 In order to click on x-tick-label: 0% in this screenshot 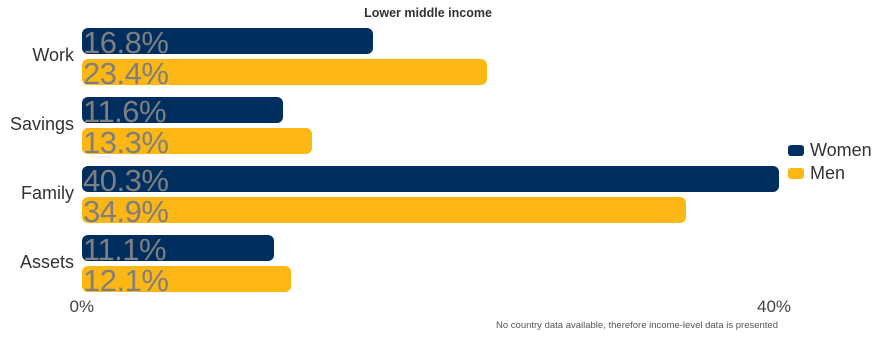, I will do `click(82, 306)`.